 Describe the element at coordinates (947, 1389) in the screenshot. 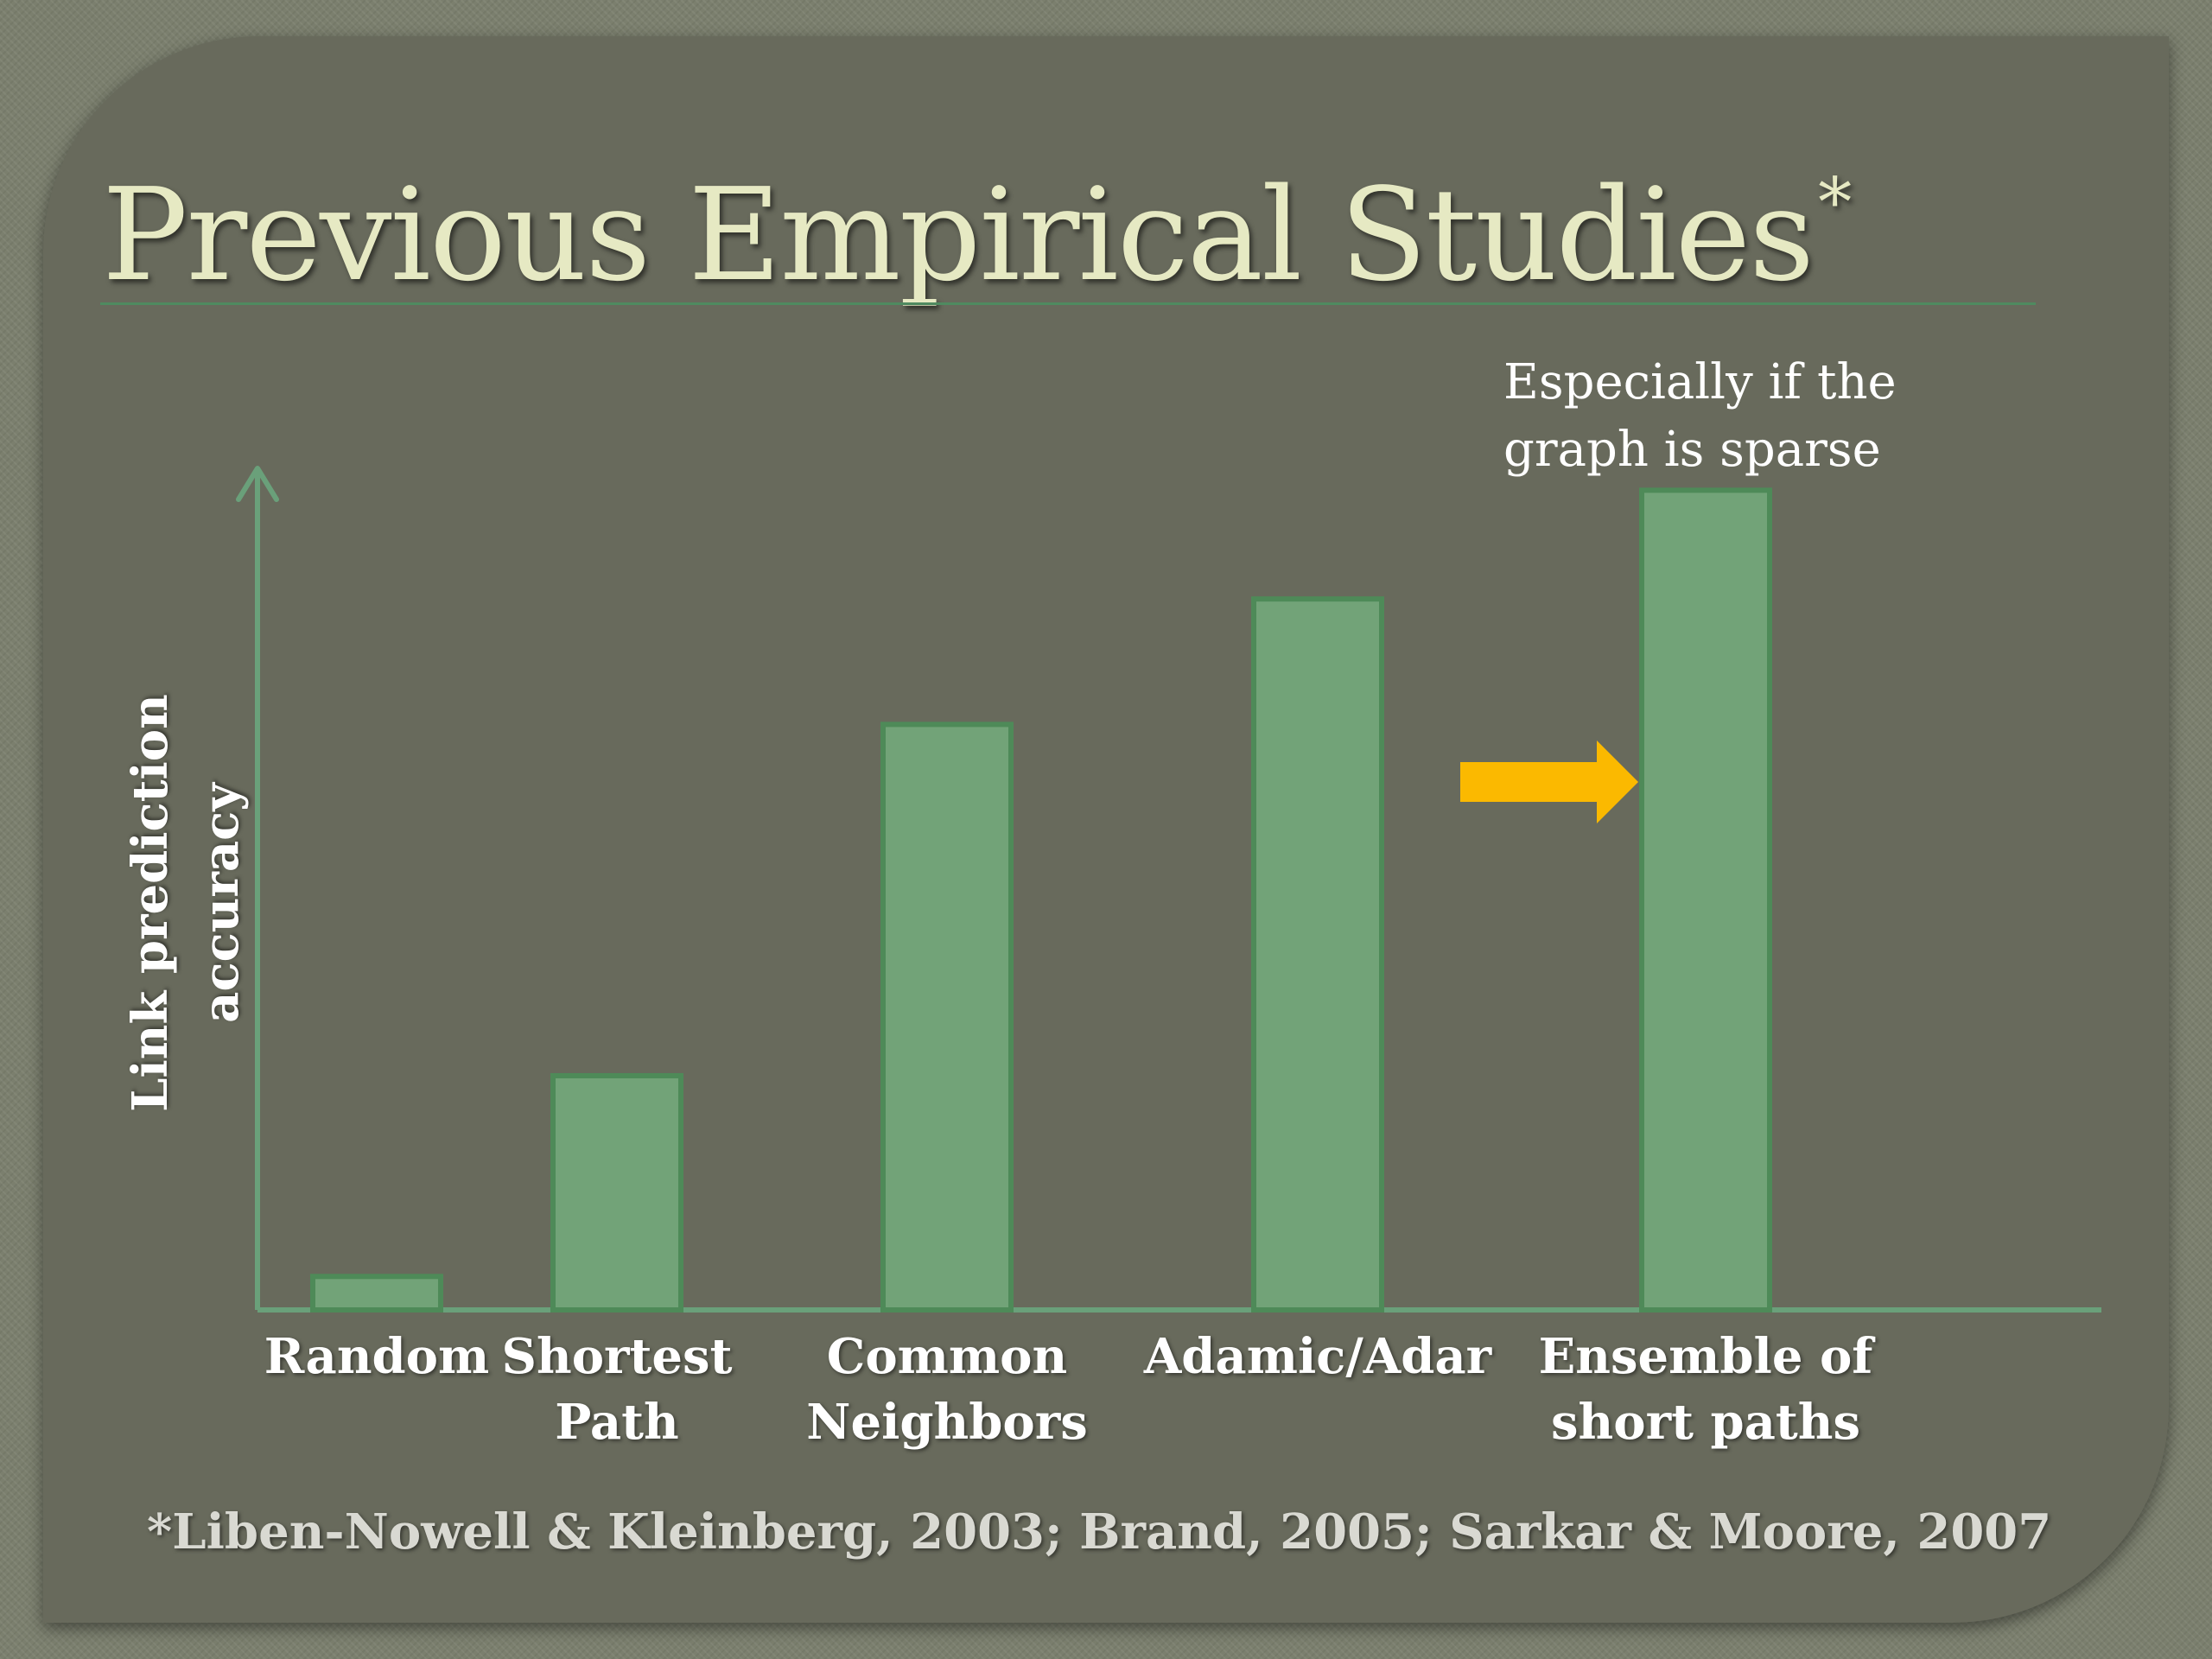

I see `category-label-2: Common Neighbors` at that location.